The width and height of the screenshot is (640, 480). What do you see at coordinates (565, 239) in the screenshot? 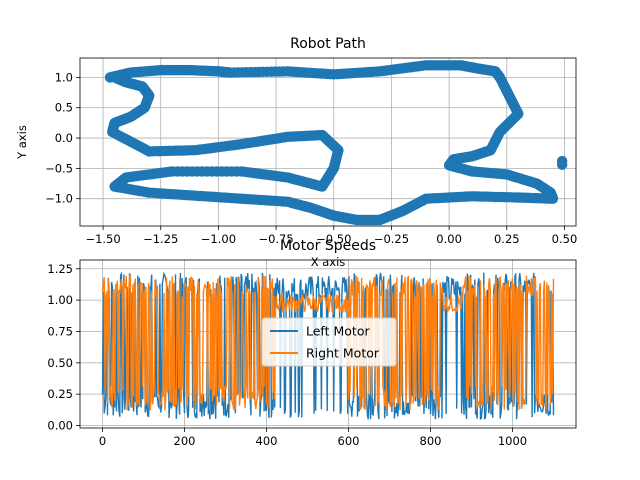
I see `robot-path-x-tick-label: 0.50` at bounding box center [565, 239].